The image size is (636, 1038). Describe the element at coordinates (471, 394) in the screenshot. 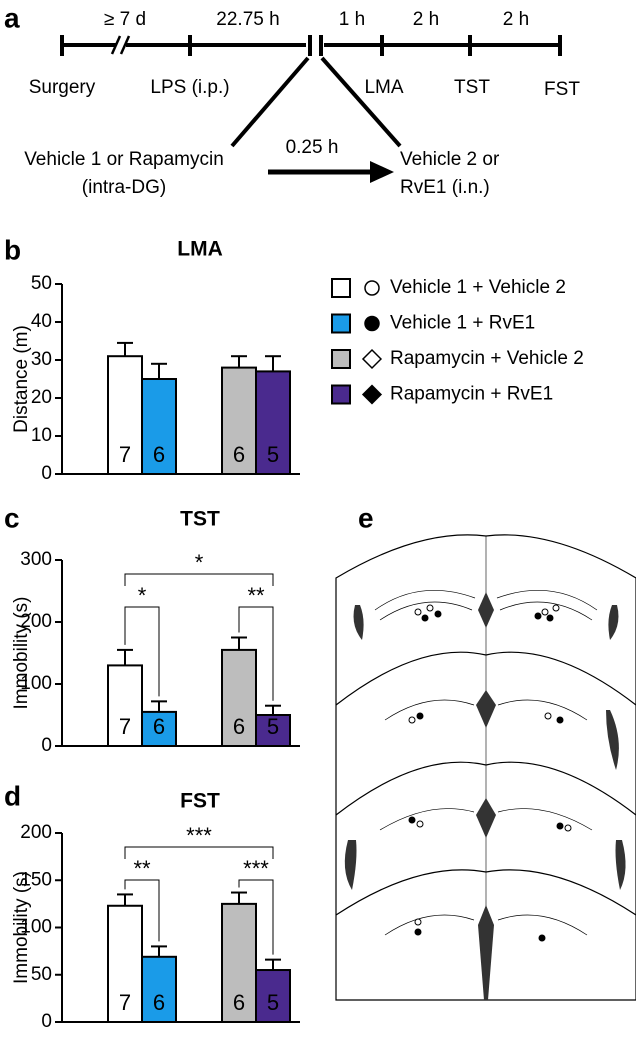

I see `legend-label: Rapamycin + RvE1` at that location.